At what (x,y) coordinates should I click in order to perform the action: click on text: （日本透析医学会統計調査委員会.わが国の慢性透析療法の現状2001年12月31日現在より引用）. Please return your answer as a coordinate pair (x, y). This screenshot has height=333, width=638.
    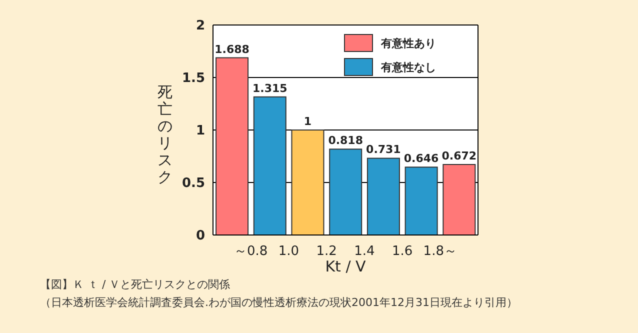
    Looking at the image, I should click on (279, 303).